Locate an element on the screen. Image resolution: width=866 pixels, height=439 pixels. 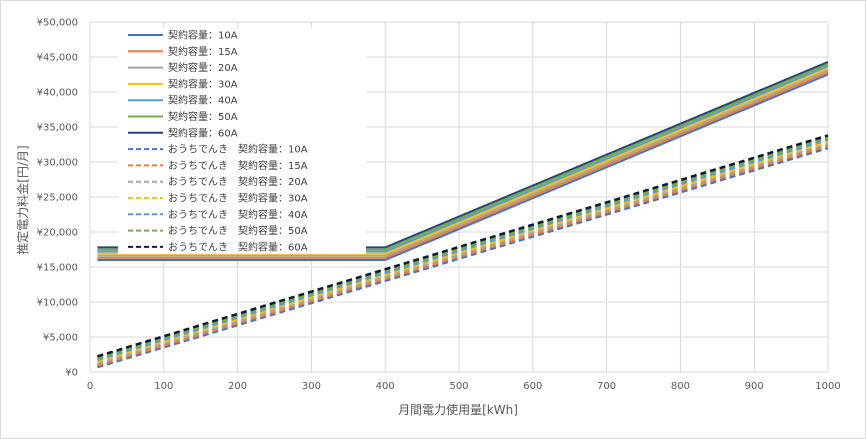
x-tick-label: 100 is located at coordinates (163, 386).